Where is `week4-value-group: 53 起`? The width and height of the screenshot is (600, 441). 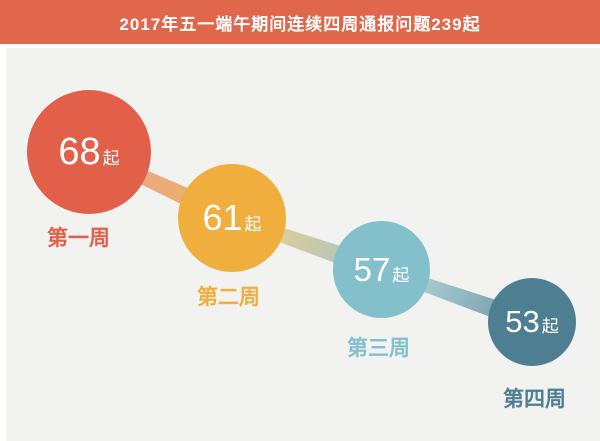
week4-value-group: 53 起 is located at coordinates (531, 322).